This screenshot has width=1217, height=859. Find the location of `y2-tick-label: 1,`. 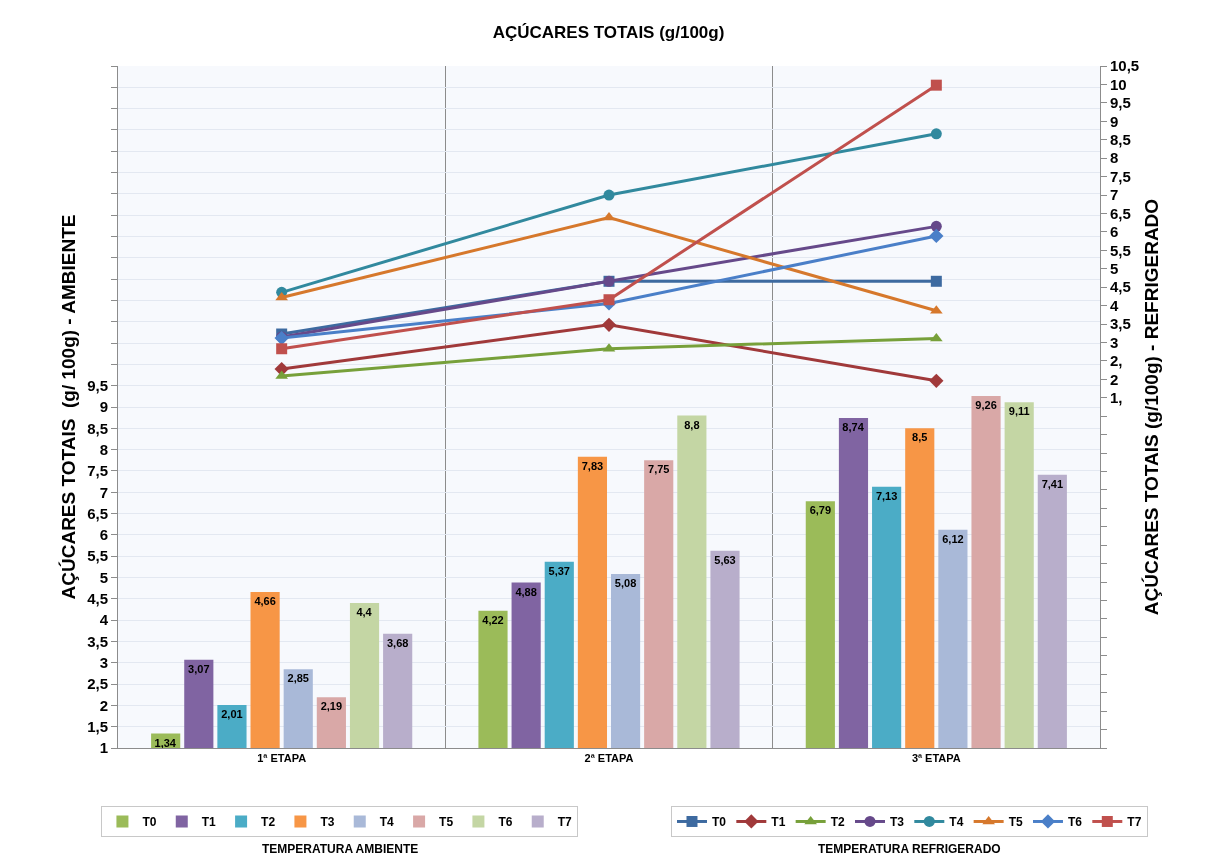

y2-tick-label: 1, is located at coordinates (1116, 398).